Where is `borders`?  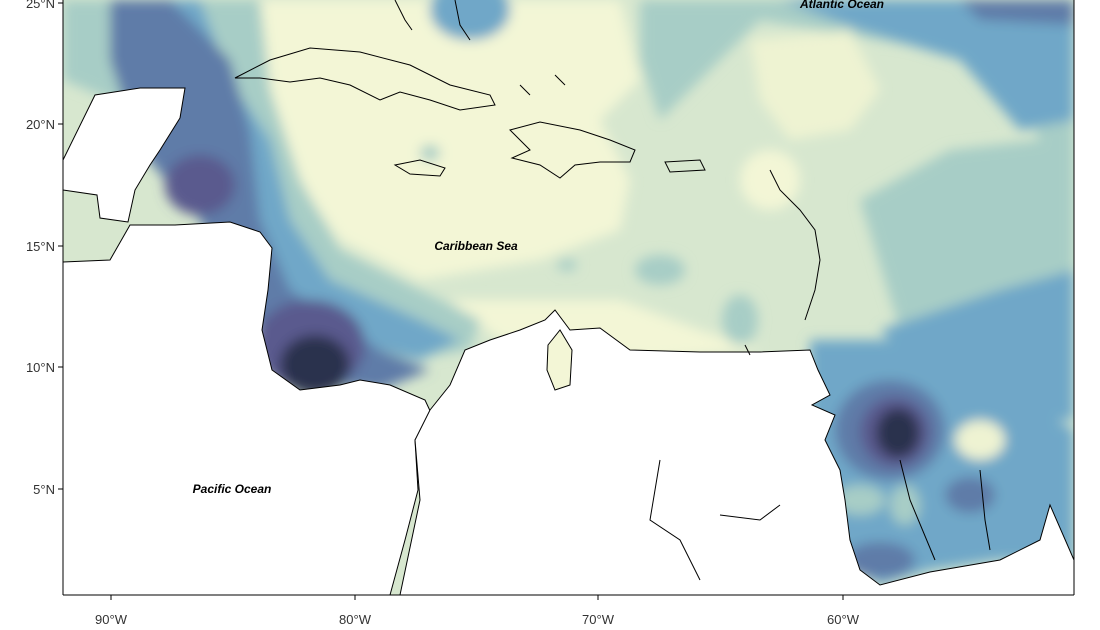
borders is located at coordinates (820, 520).